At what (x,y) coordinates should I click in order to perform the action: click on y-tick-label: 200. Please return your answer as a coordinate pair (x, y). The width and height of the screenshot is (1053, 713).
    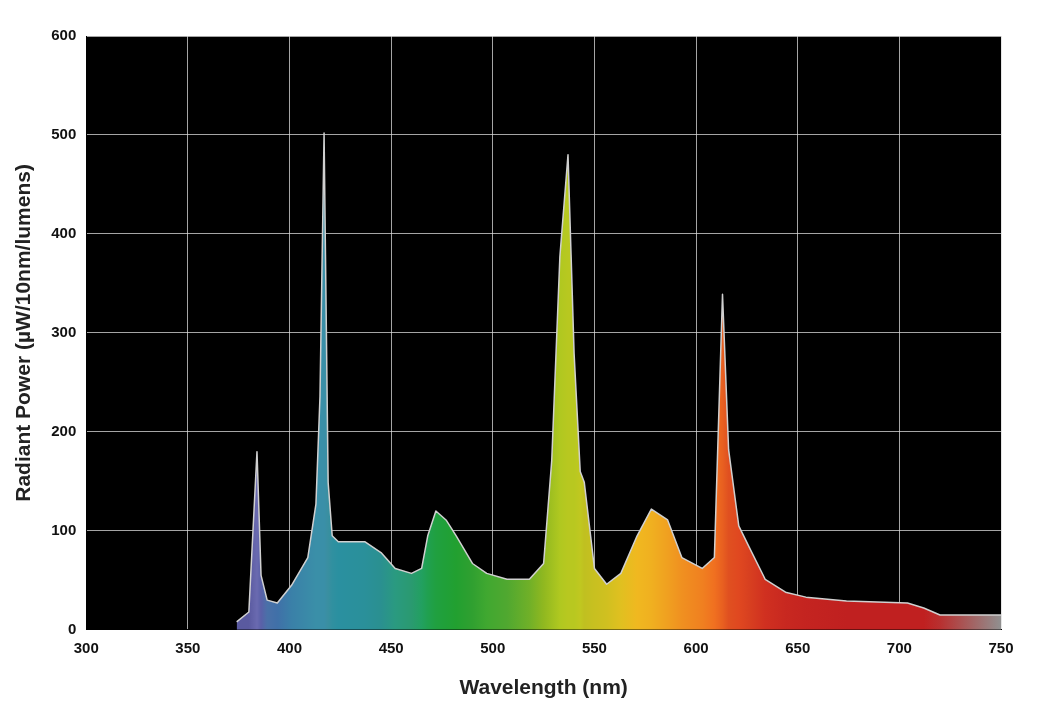
    Looking at the image, I should click on (64, 431).